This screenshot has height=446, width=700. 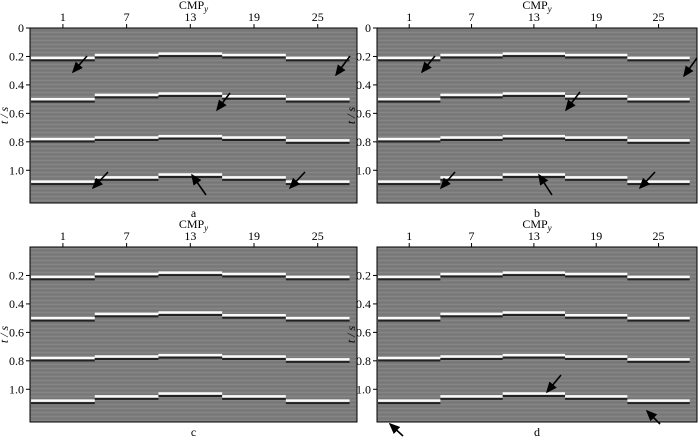 What do you see at coordinates (537, 432) in the screenshot?
I see `panel-label: d` at bounding box center [537, 432].